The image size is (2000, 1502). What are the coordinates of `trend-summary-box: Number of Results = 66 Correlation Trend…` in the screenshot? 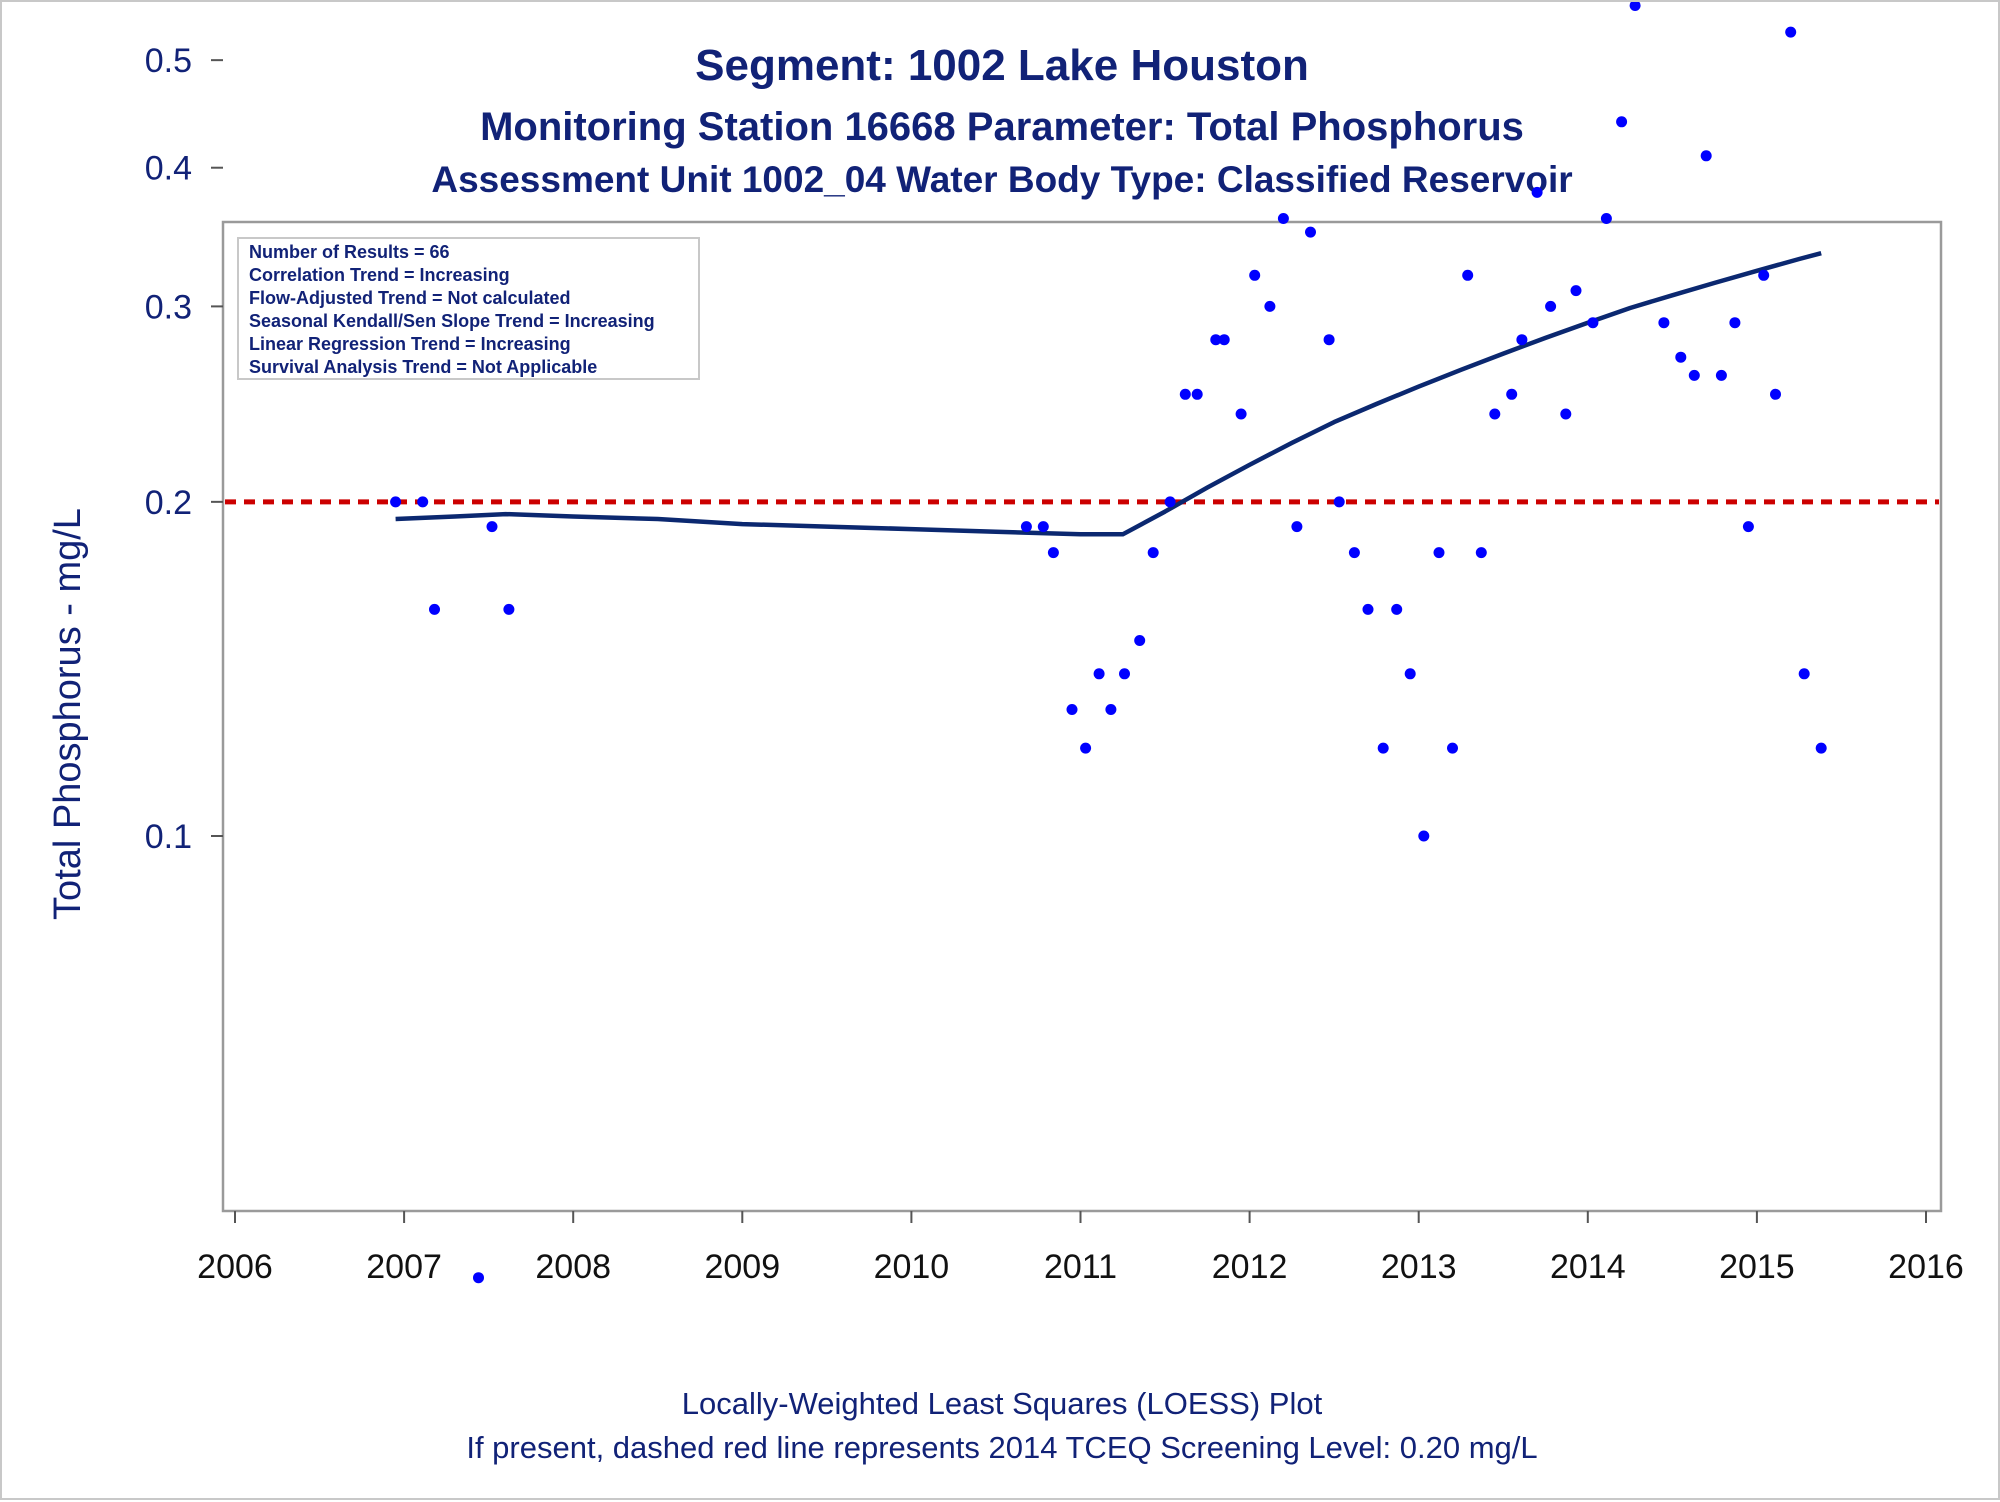 It's located at (468, 308).